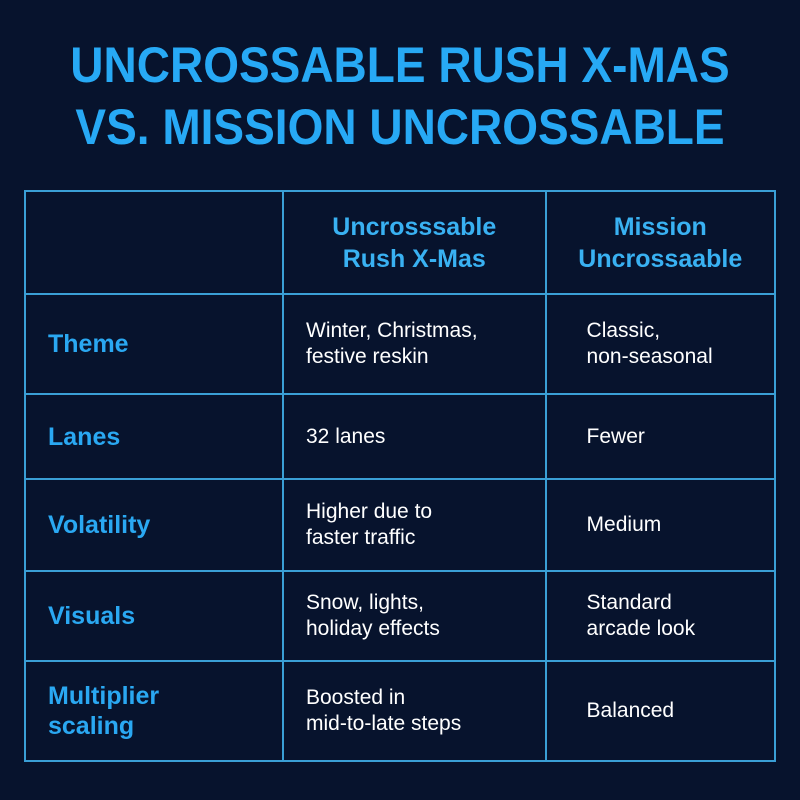 This screenshot has width=800, height=800. What do you see at coordinates (154, 242) in the screenshot?
I see `header-empty-cell` at bounding box center [154, 242].